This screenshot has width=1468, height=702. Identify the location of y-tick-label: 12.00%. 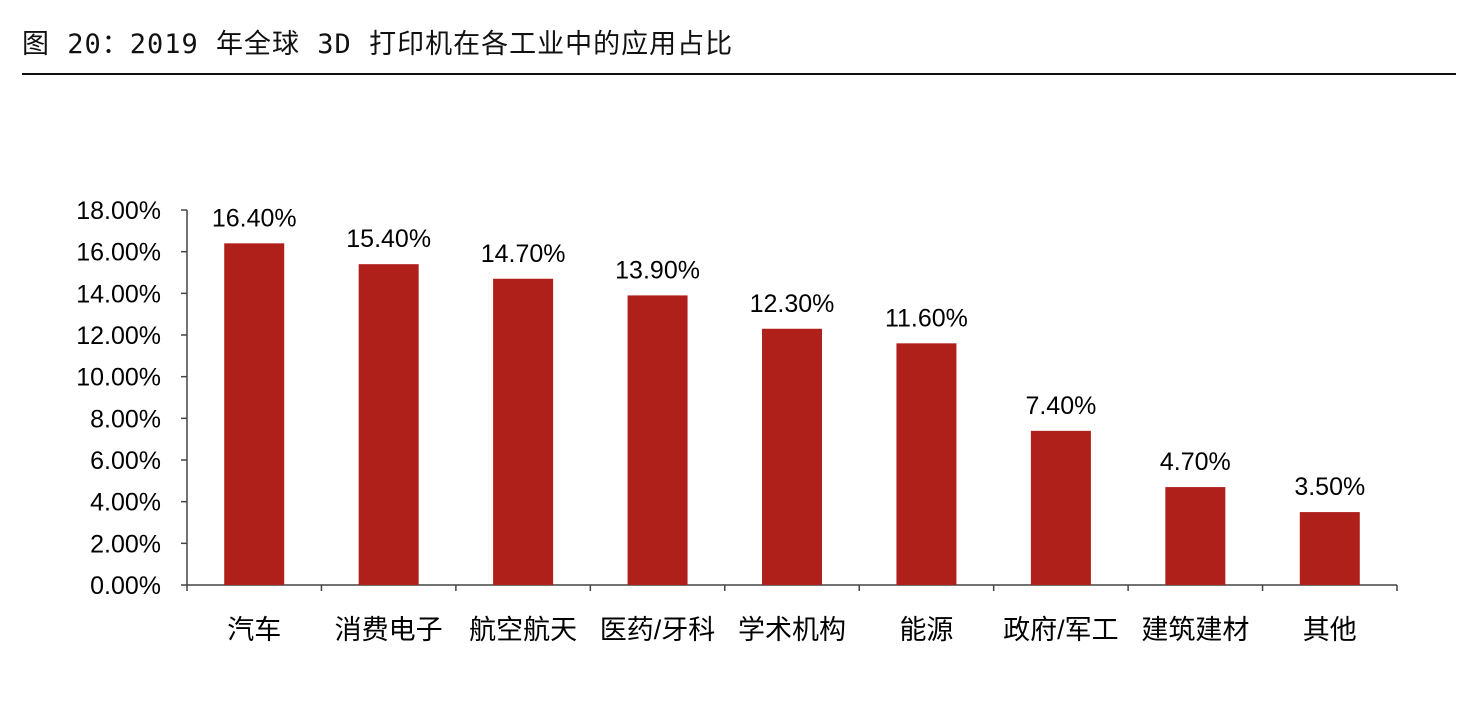
(118, 336).